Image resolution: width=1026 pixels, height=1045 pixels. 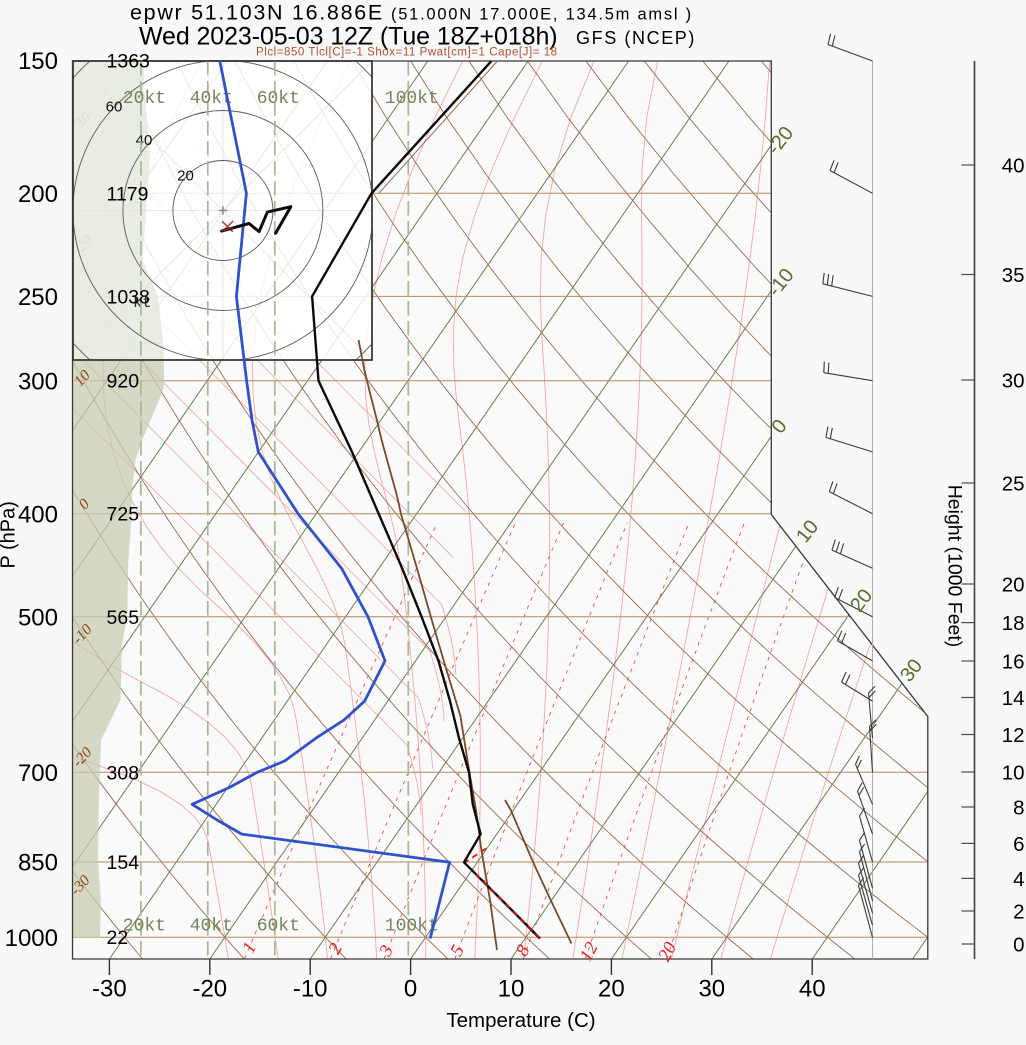 What do you see at coordinates (109, 989) in the screenshot?
I see `svg-text: -30` at bounding box center [109, 989].